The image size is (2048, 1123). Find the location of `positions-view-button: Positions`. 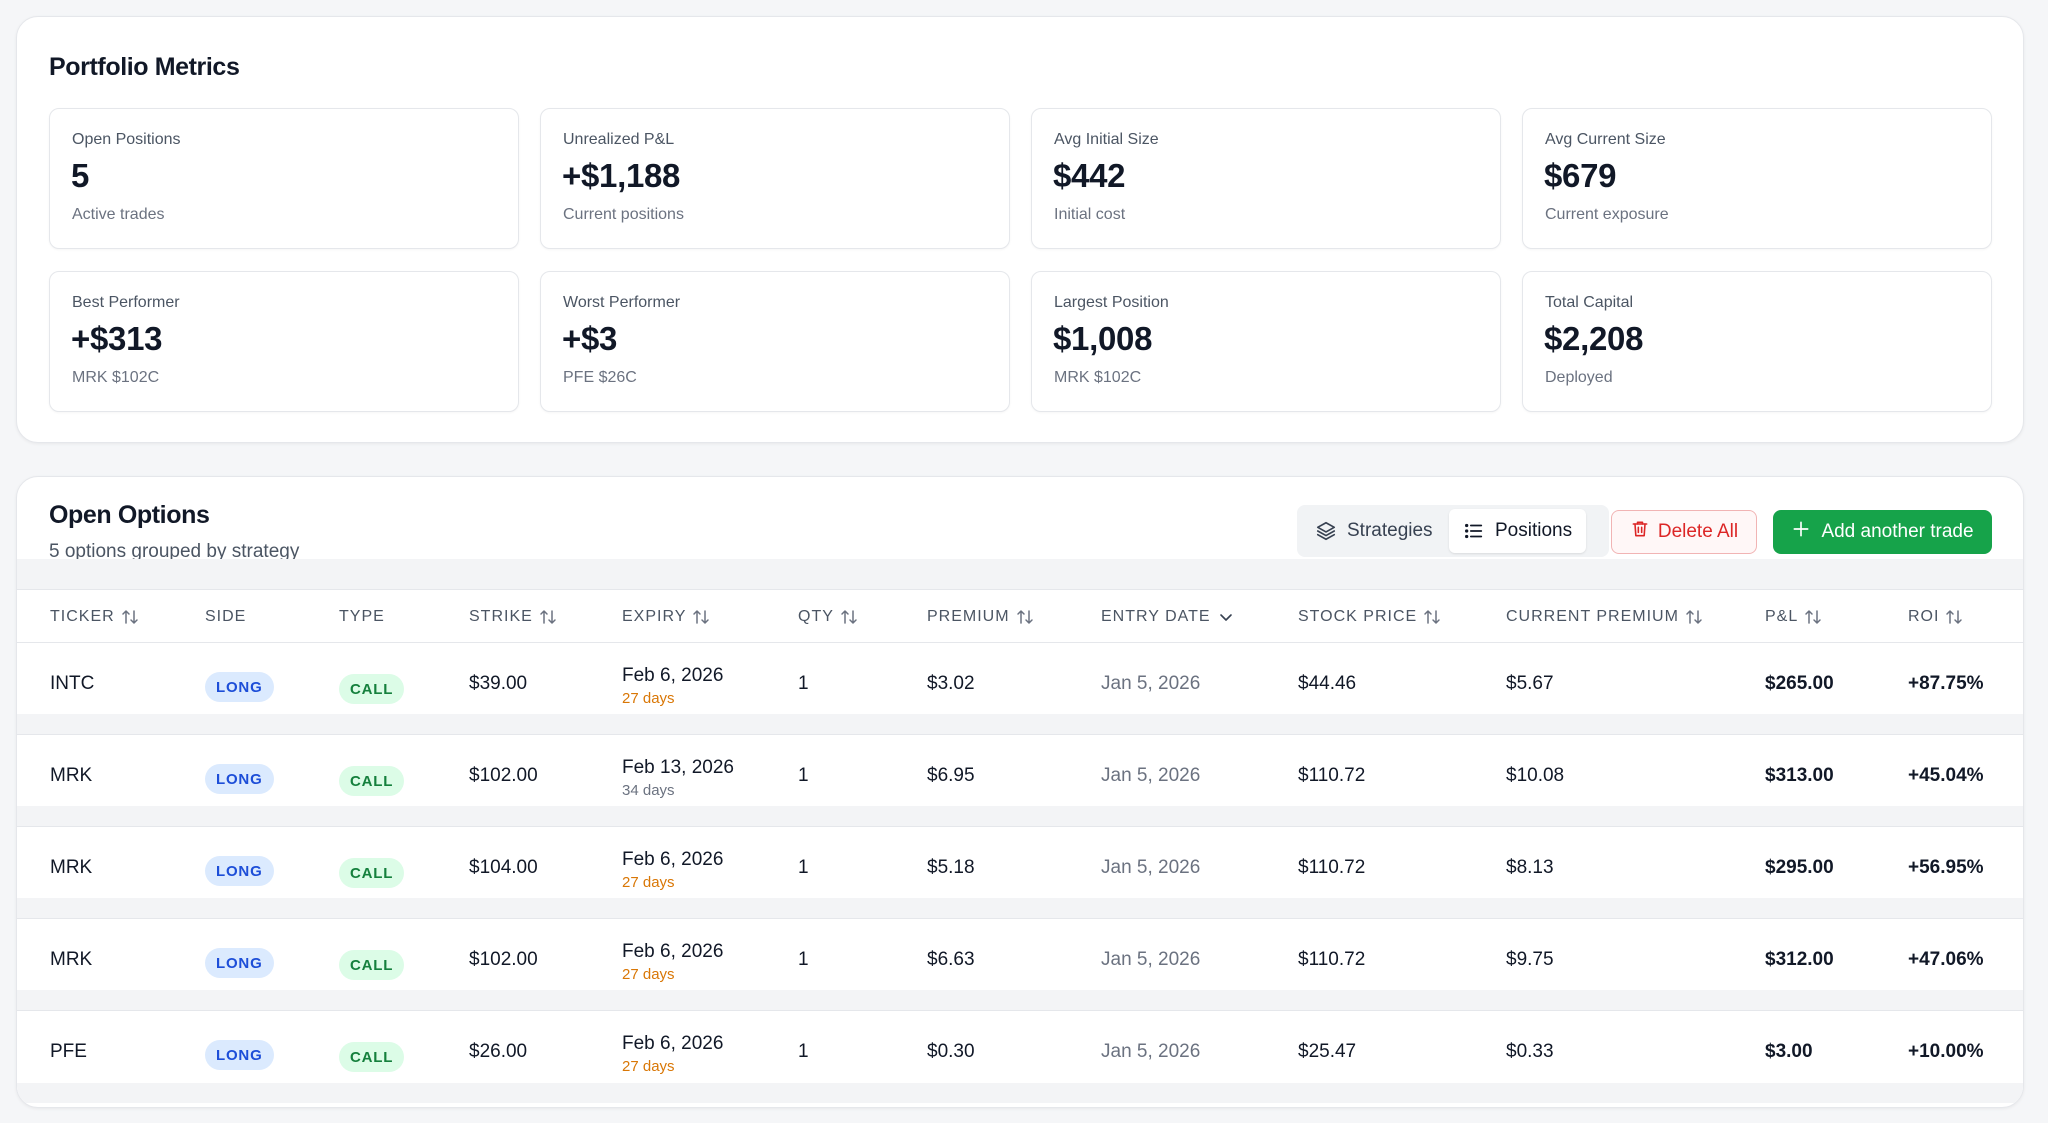

positions-view-button: Positions is located at coordinates (1518, 531).